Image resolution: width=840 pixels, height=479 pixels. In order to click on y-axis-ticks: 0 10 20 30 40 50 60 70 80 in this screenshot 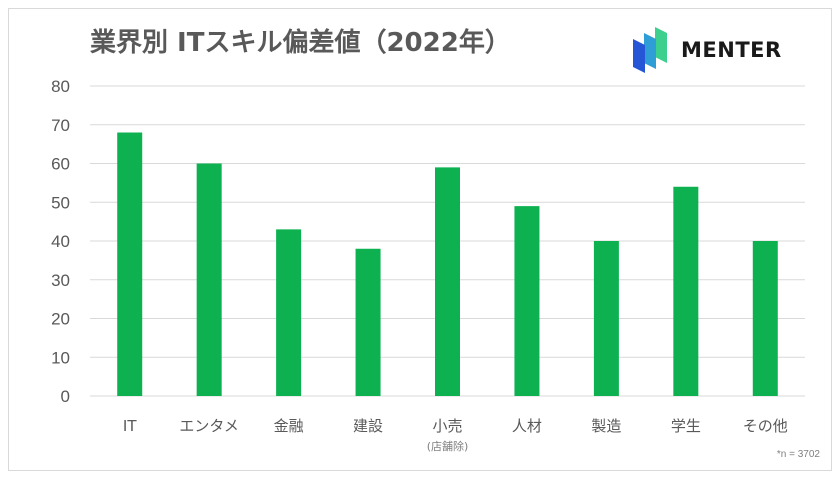, I will do `click(60, 241)`.